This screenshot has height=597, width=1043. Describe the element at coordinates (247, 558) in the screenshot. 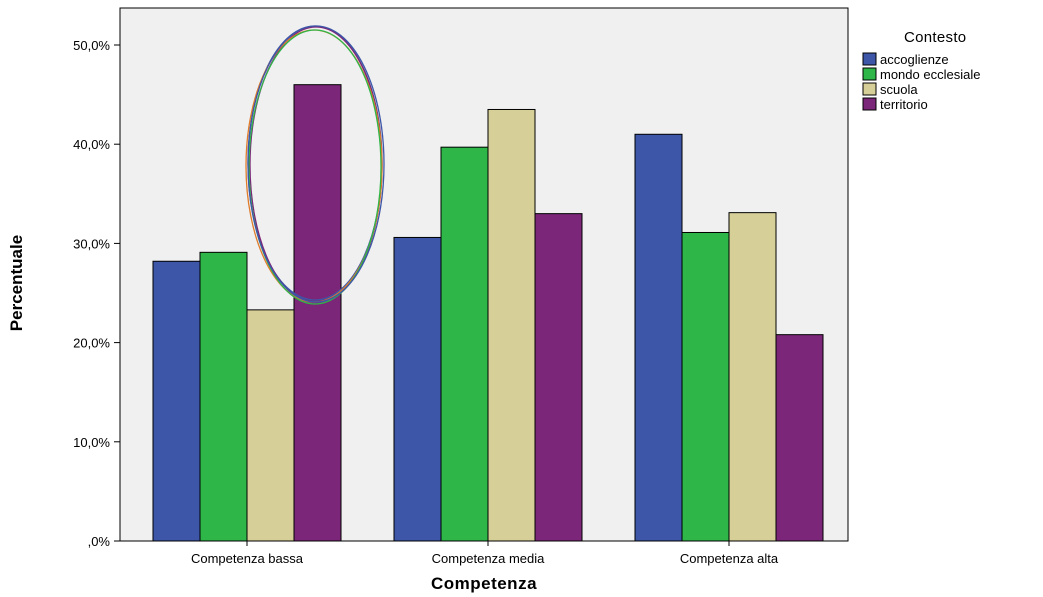

I see `x-category-label: Competenza bassa` at that location.